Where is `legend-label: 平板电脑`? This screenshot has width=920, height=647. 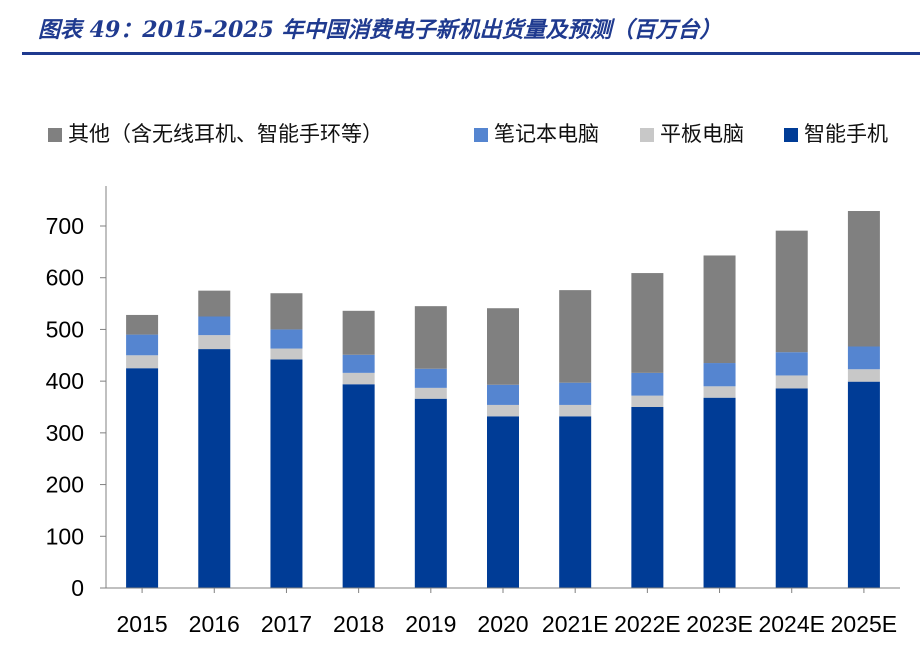 legend-label: 平板电脑 is located at coordinates (702, 134).